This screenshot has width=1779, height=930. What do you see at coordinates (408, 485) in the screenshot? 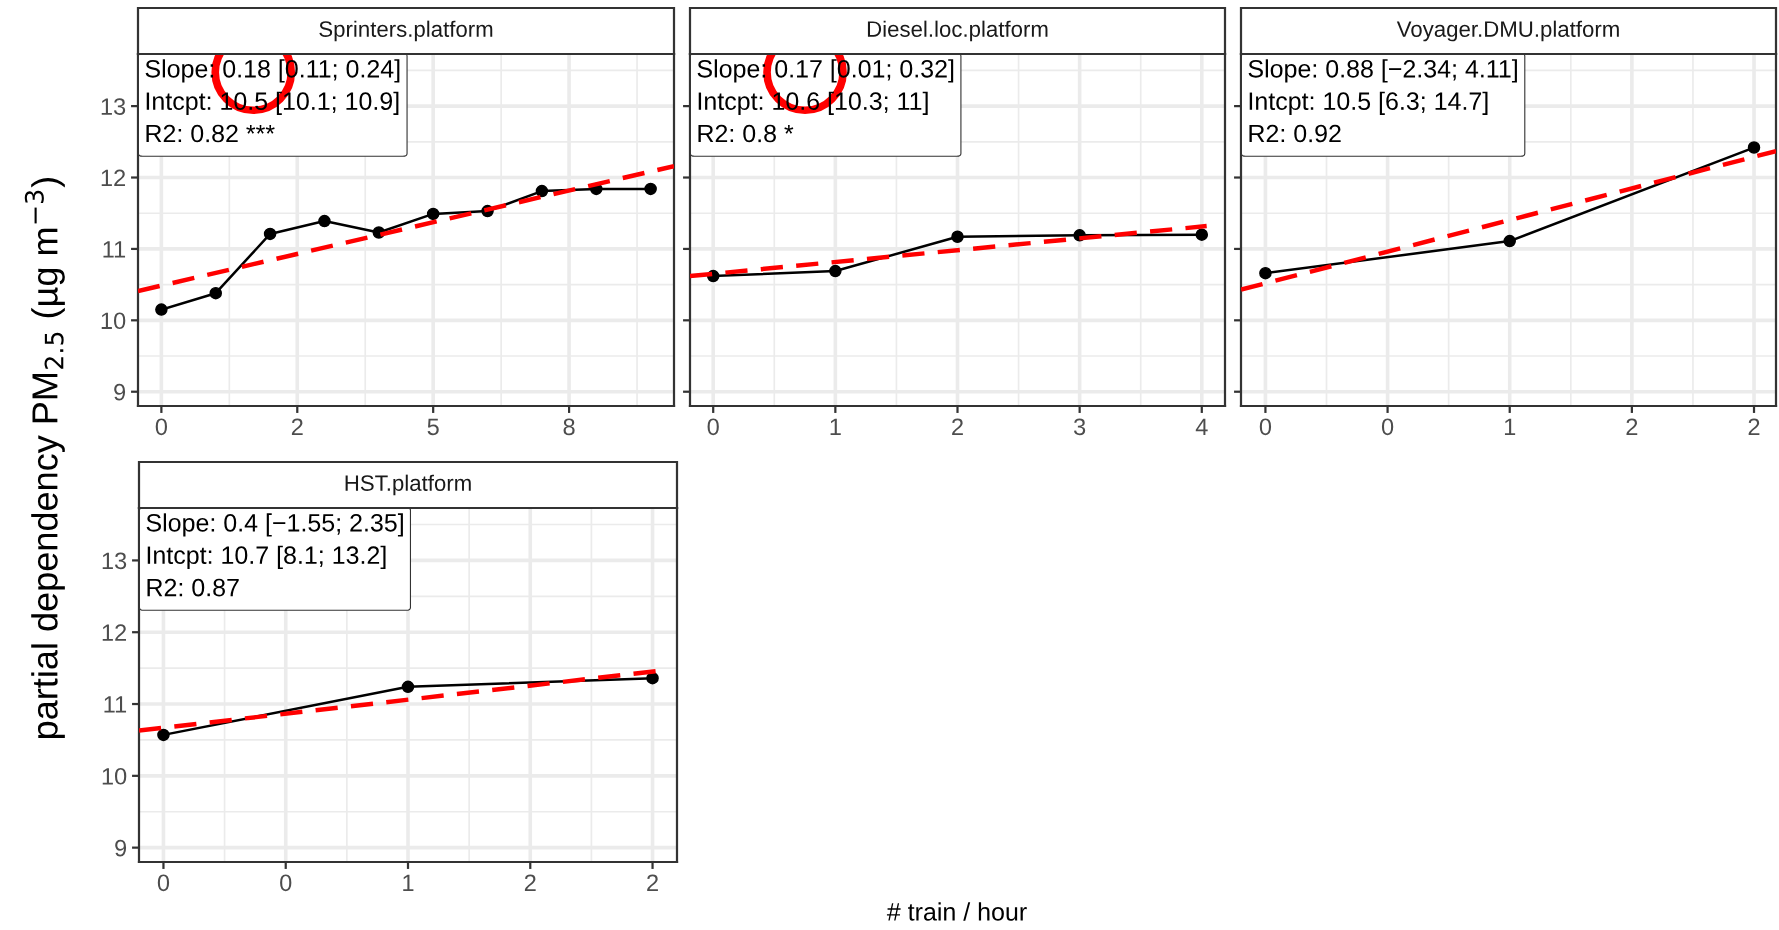
I see `chart-title: HST.platform` at bounding box center [408, 485].